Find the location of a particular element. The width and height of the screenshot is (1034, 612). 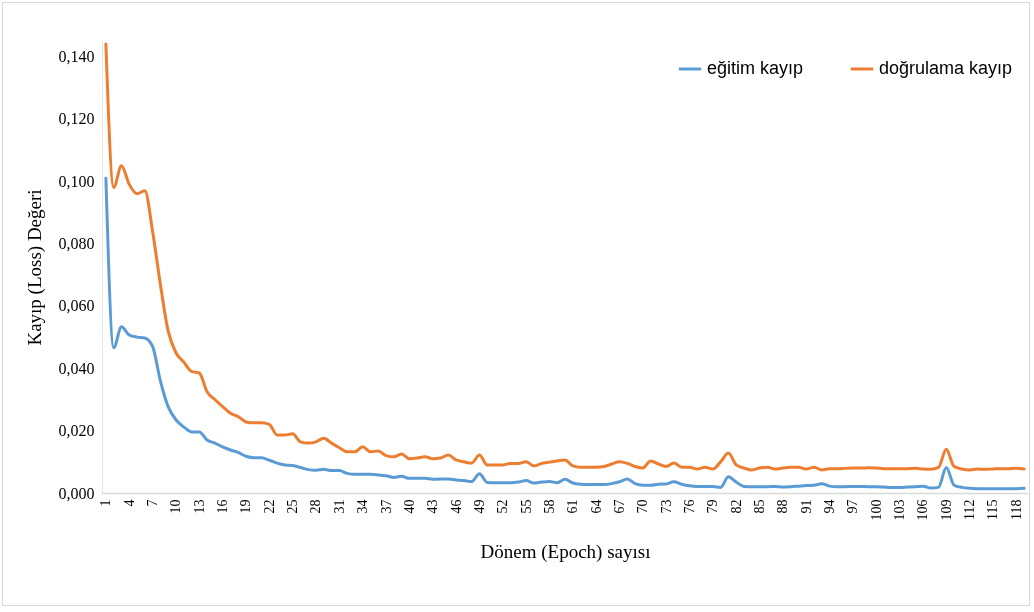

x-tick-label: 55 is located at coordinates (526, 506).